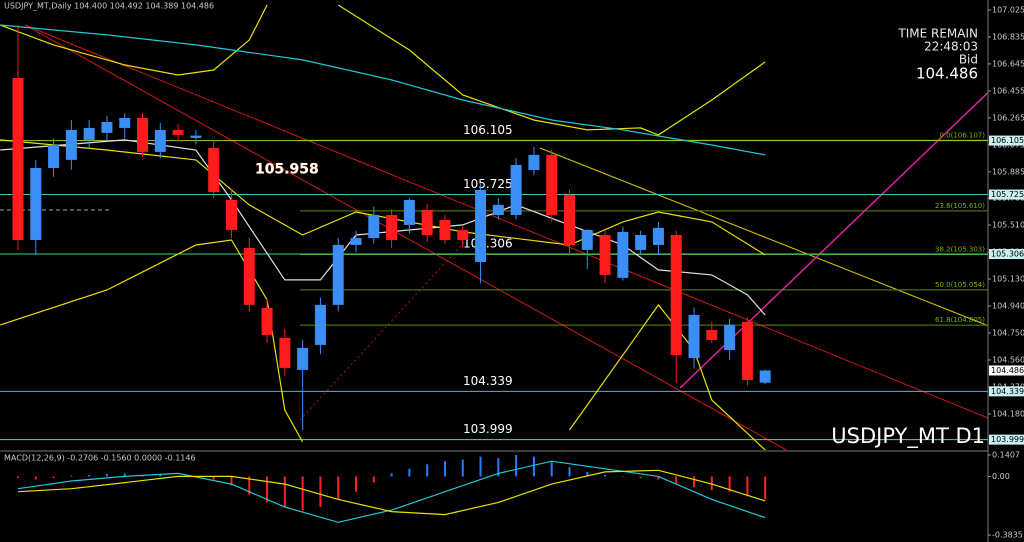 Image resolution: width=1024 pixels, height=542 pixels. I want to click on y-tick-label: 104.750, so click(1008, 332).